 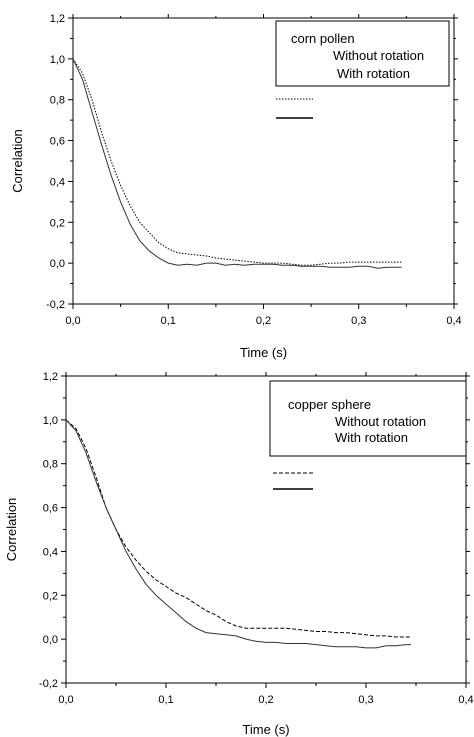 I want to click on legend-title: copper sphere, so click(x=329, y=404).